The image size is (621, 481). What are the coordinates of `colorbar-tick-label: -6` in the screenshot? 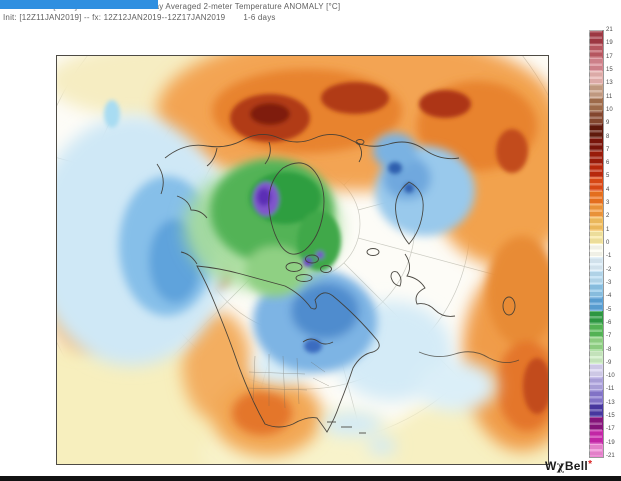 It's located at (609, 322).